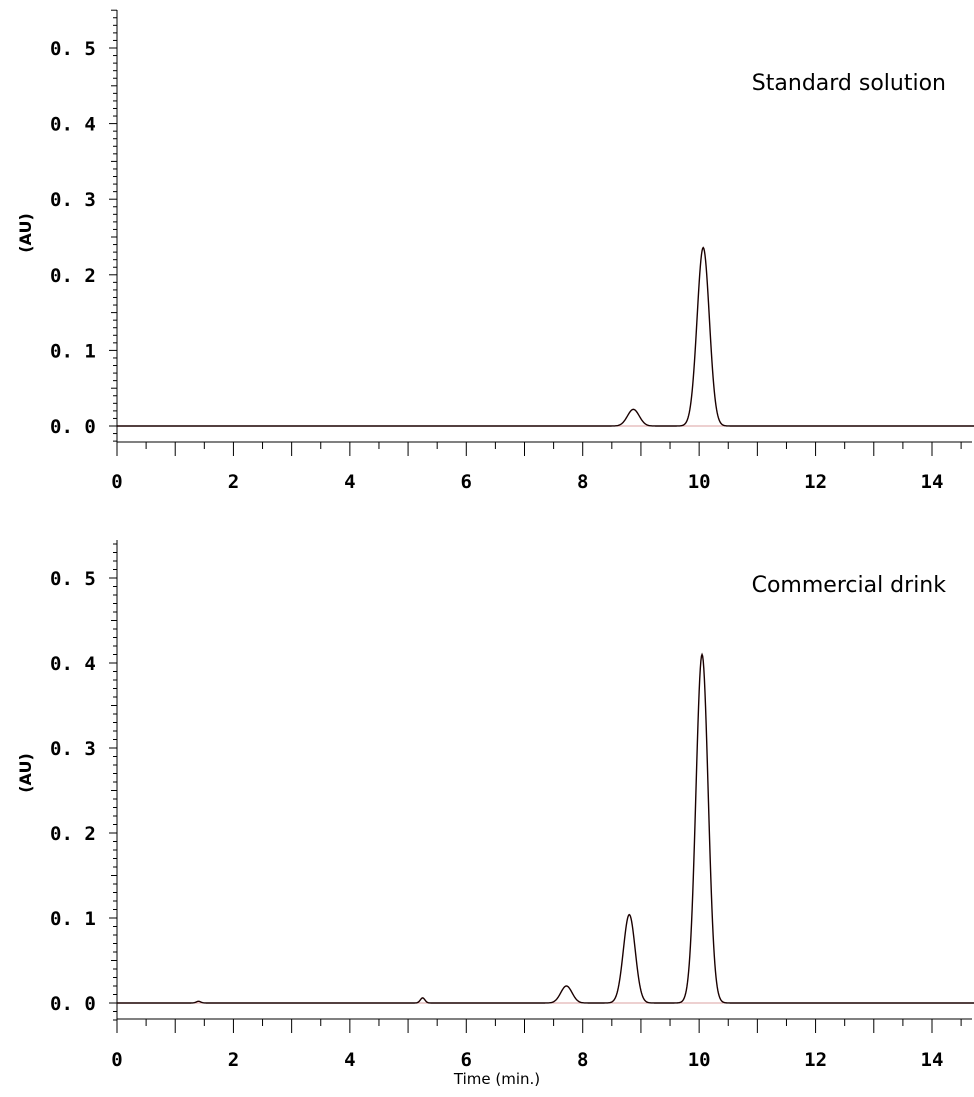 This screenshot has width=974, height=1097. I want to click on panel-title: Standard solution, so click(849, 83).